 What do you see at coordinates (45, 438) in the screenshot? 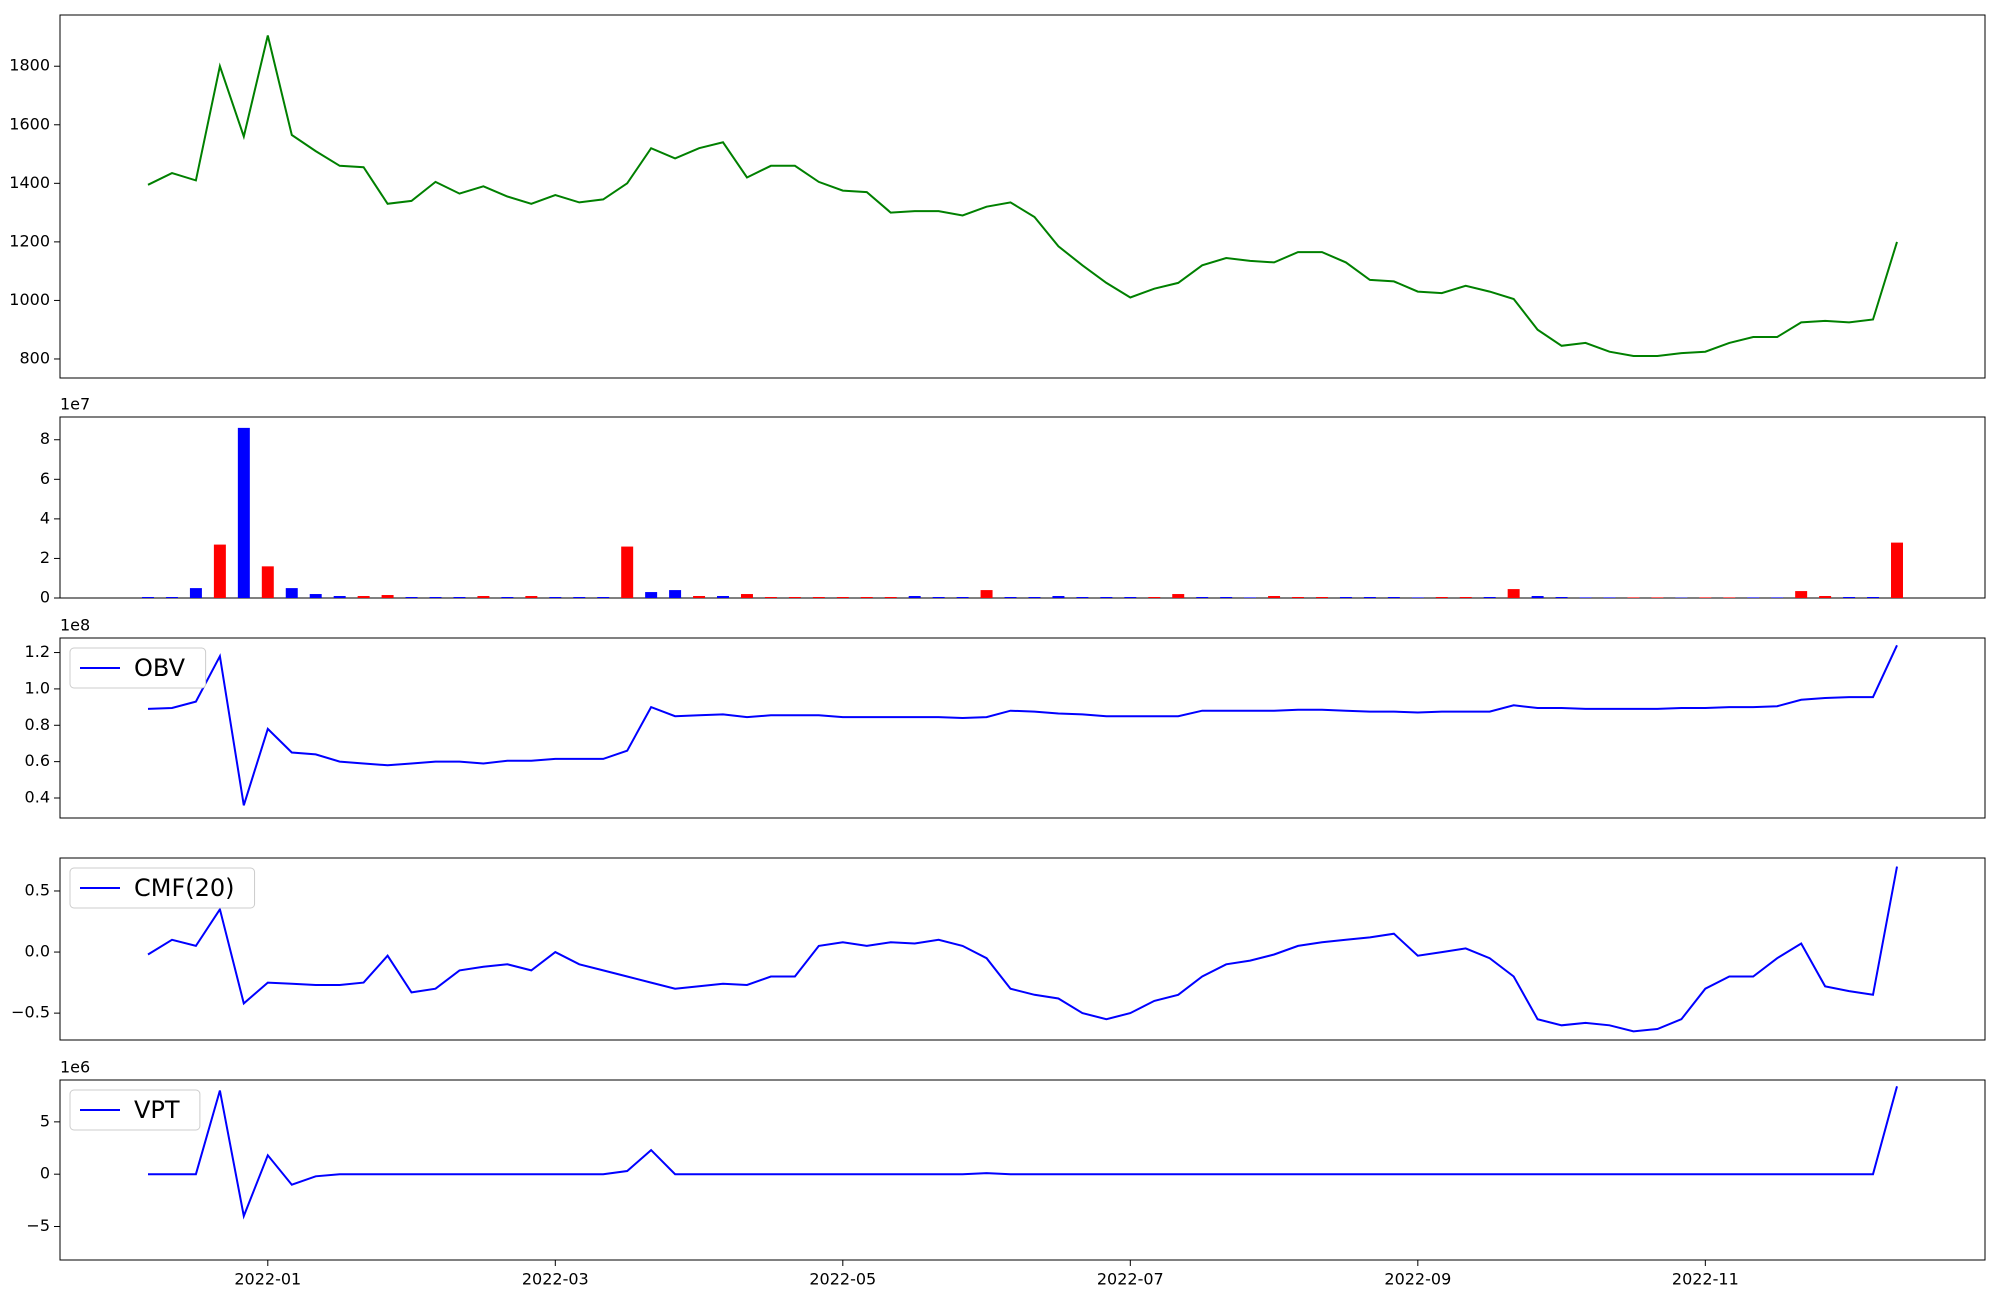
I see `y-tick-label: 8` at bounding box center [45, 438].